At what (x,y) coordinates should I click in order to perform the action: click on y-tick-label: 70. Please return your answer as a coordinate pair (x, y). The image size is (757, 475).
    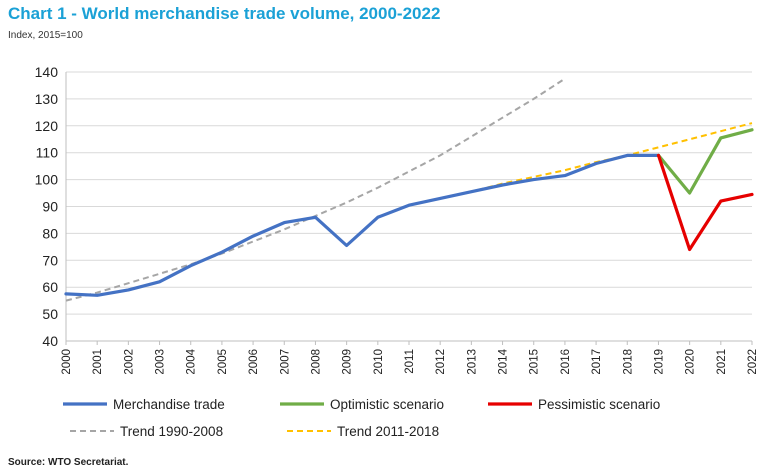
    Looking at the image, I should click on (50, 260).